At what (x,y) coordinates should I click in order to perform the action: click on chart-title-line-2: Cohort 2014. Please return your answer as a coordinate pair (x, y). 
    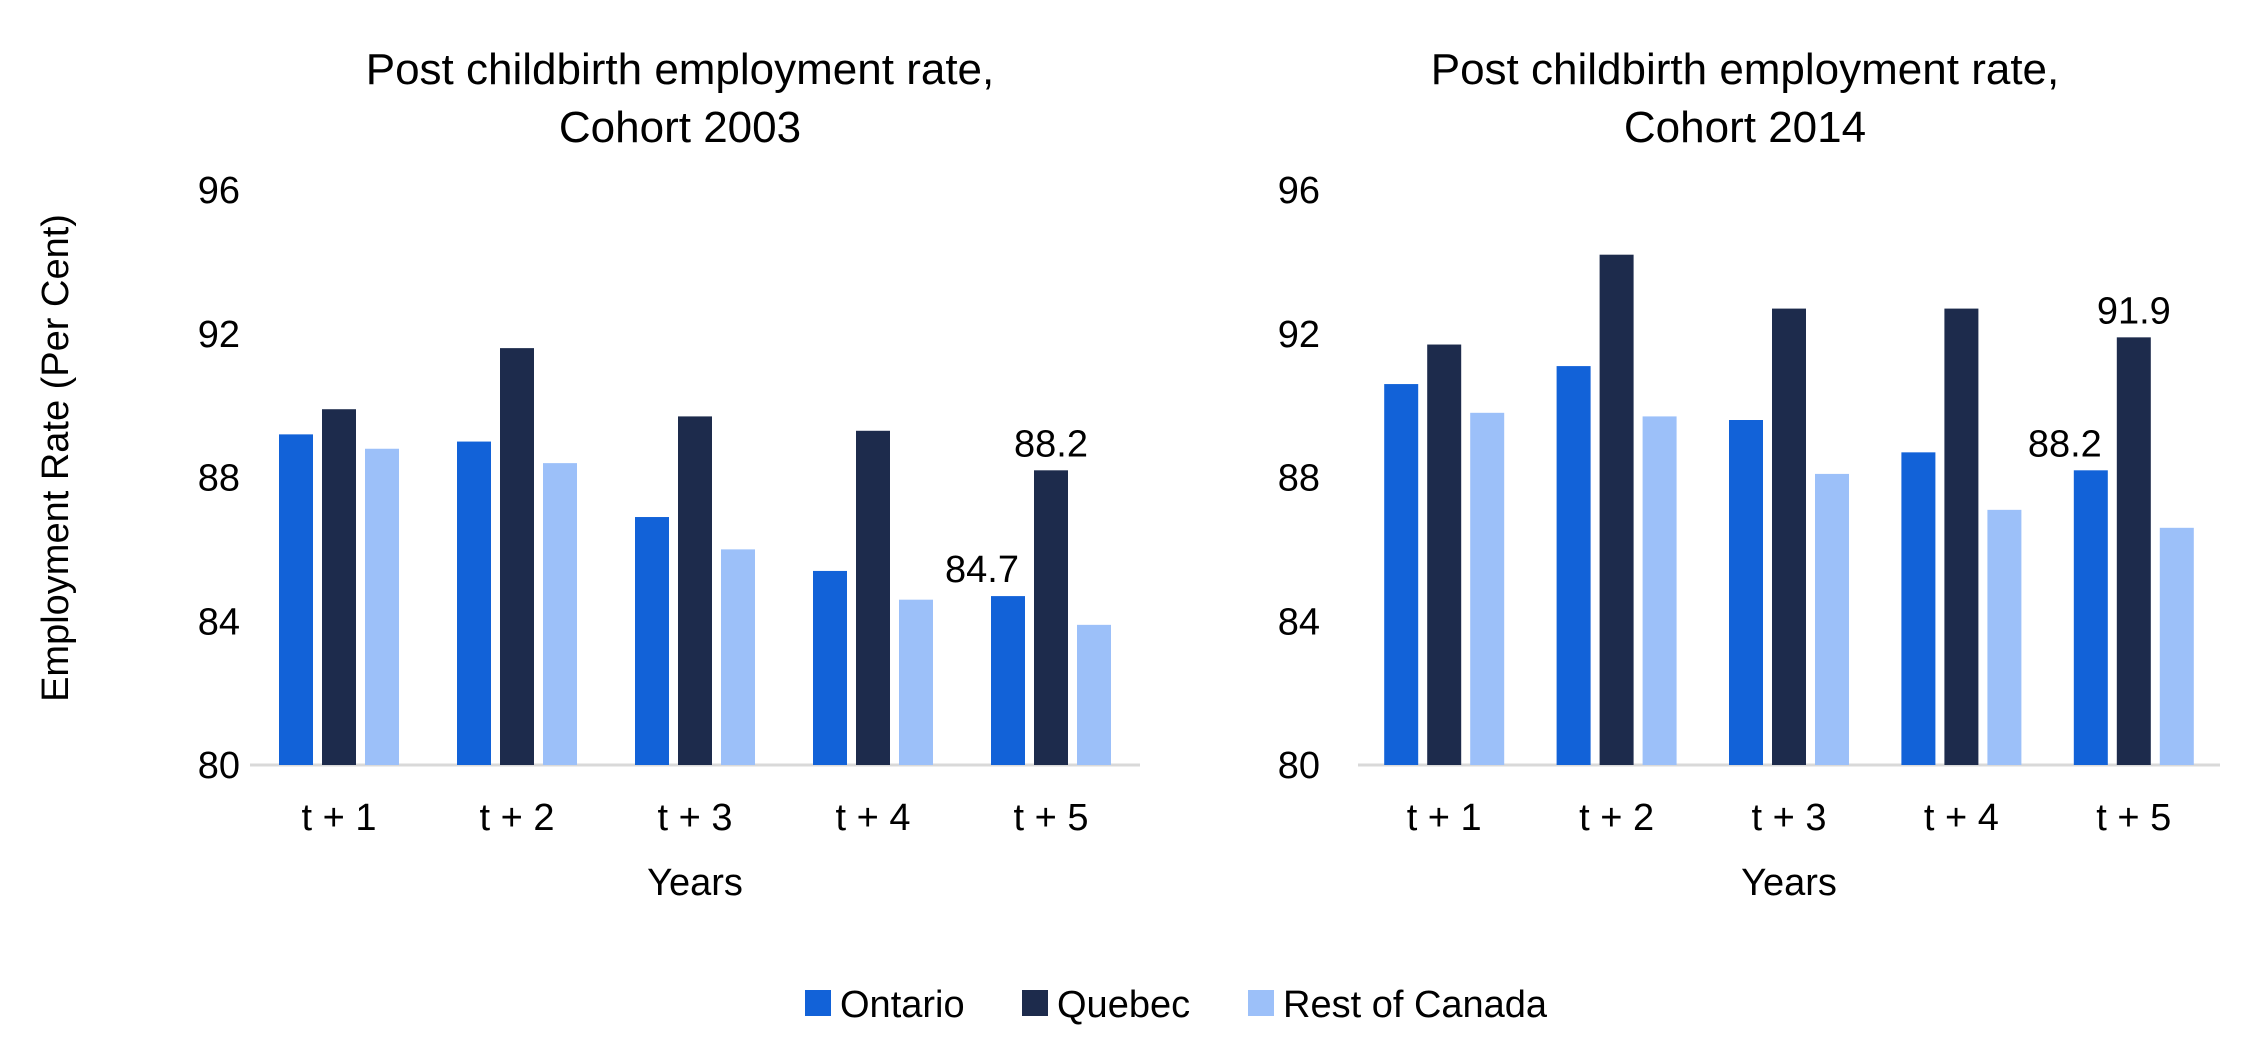
    Looking at the image, I should click on (1745, 127).